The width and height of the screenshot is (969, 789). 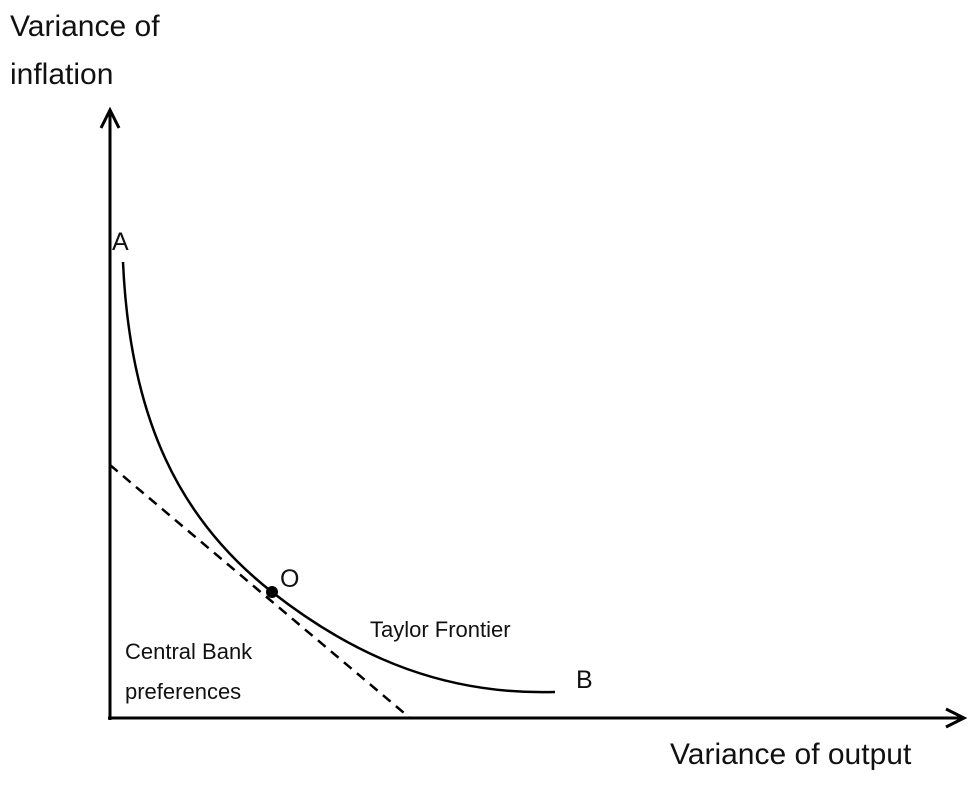 What do you see at coordinates (440, 629) in the screenshot?
I see `curve-label: Taylor Frontier` at bounding box center [440, 629].